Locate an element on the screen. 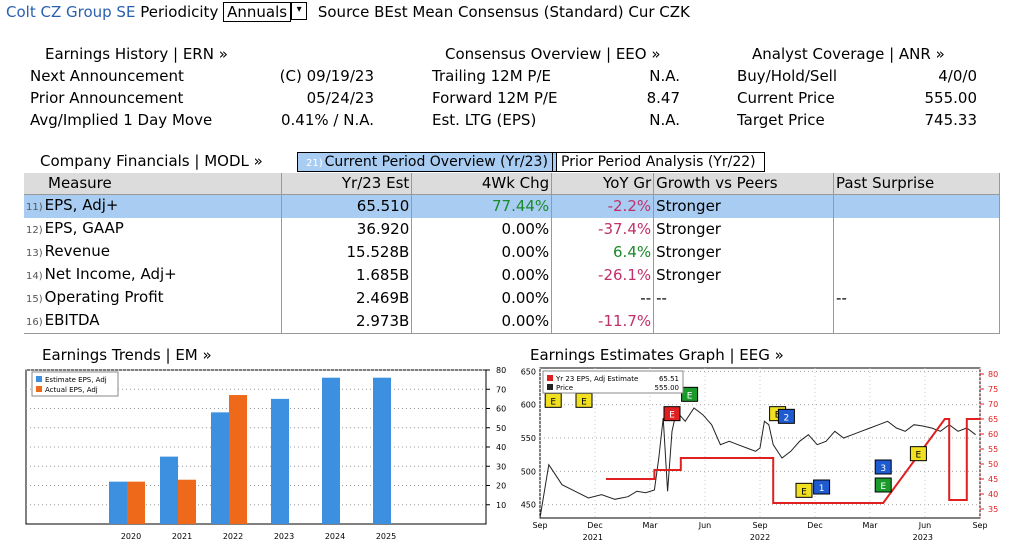  x-tick-label: Jun is located at coordinates (925, 525).